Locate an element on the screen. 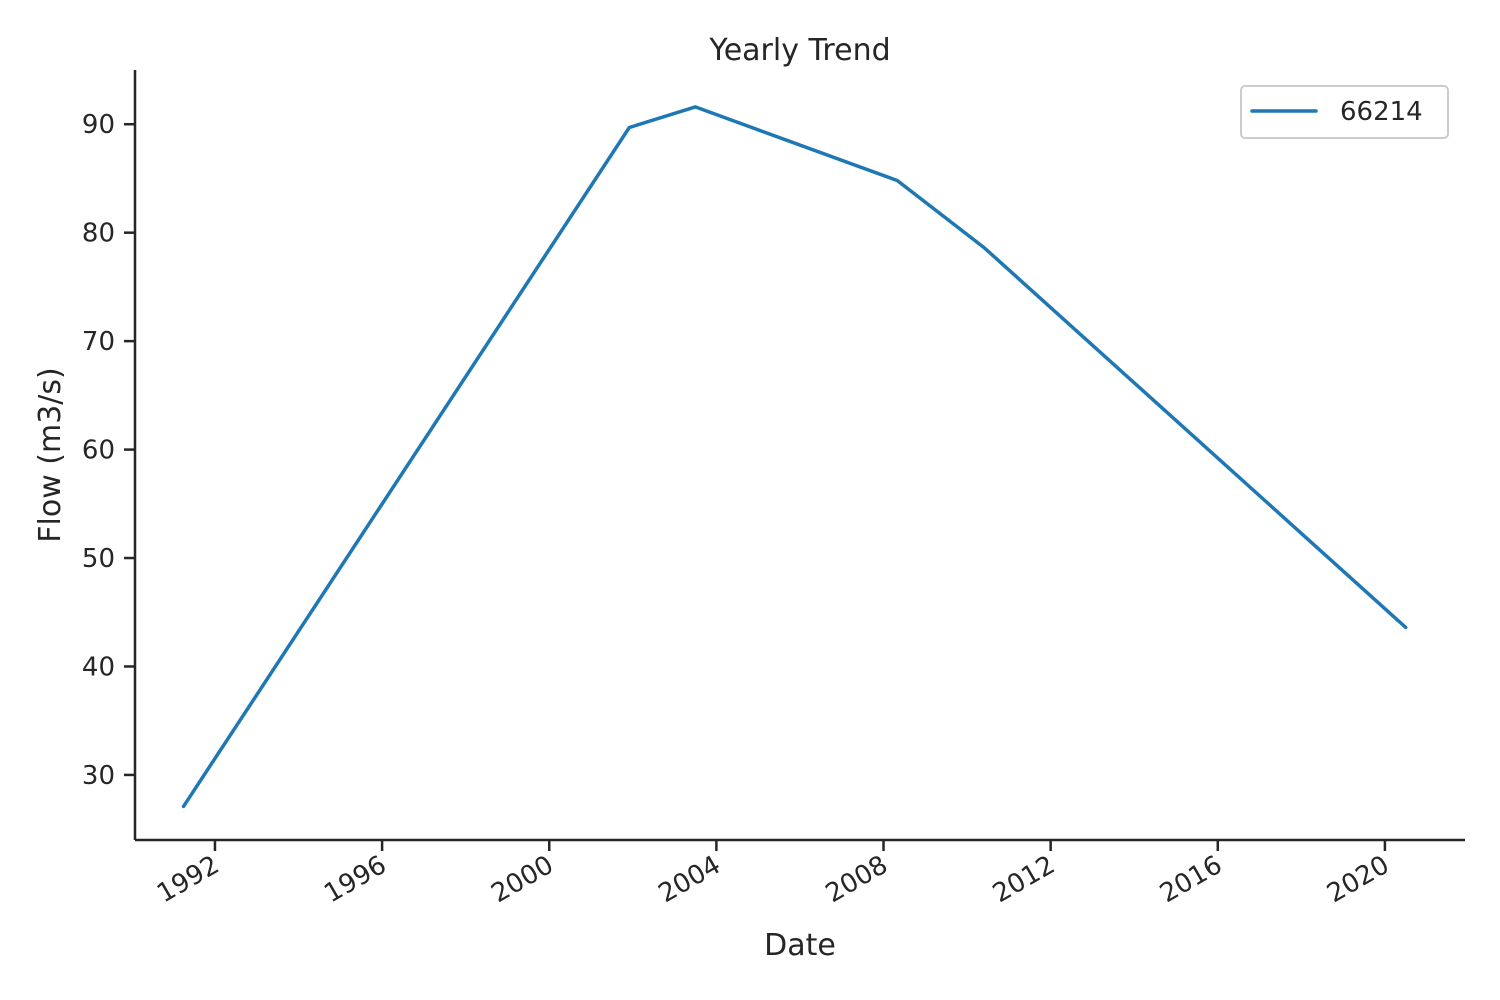  x-tick-label: 2012 is located at coordinates (1024, 879).